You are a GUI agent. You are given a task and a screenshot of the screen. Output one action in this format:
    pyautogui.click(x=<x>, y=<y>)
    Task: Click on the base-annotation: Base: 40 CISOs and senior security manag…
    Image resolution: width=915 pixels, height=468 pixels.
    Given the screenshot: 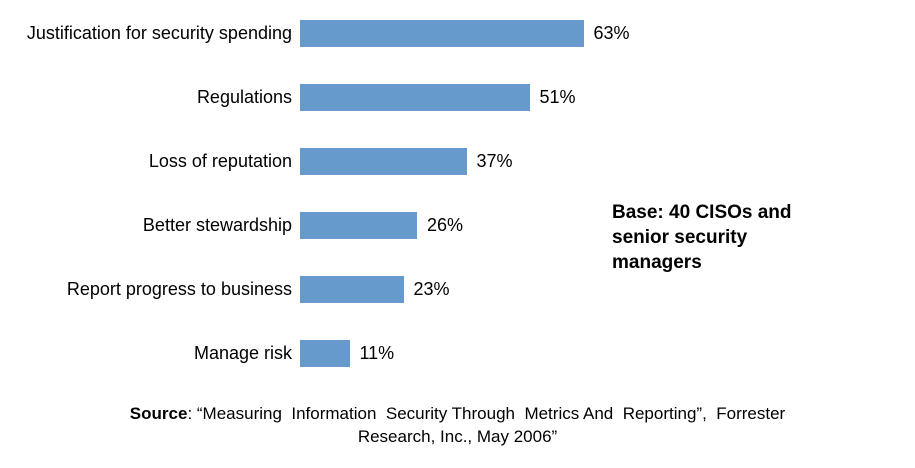 What is the action you would take?
    pyautogui.click(x=702, y=237)
    